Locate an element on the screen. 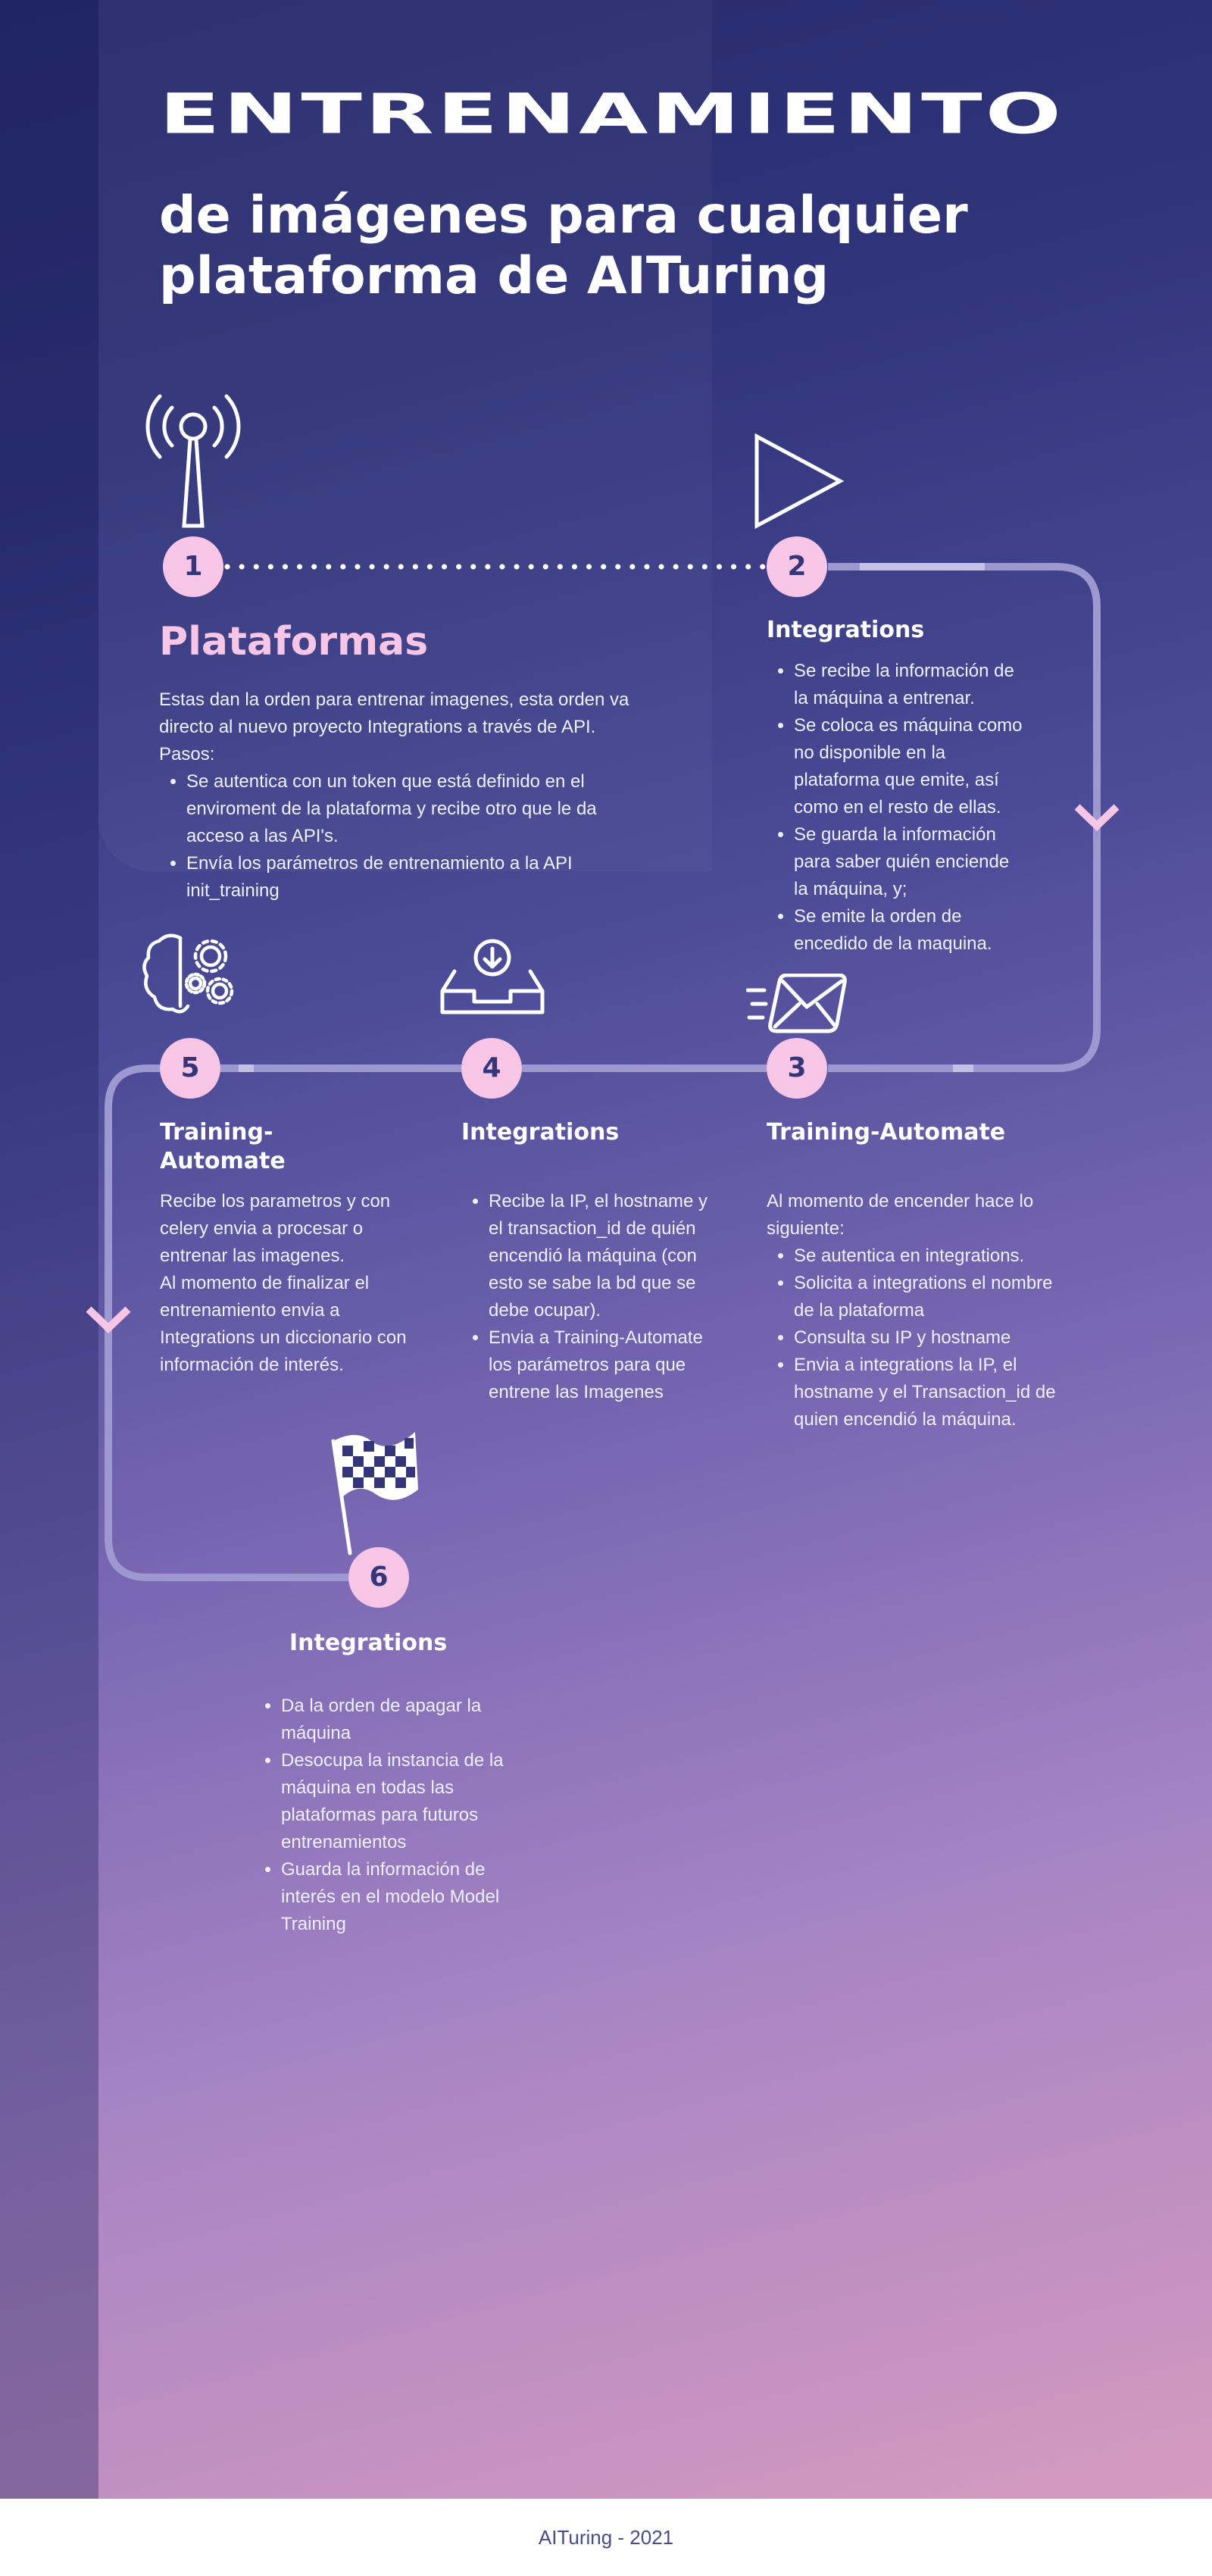  step-badge-2: 2 is located at coordinates (797, 567).